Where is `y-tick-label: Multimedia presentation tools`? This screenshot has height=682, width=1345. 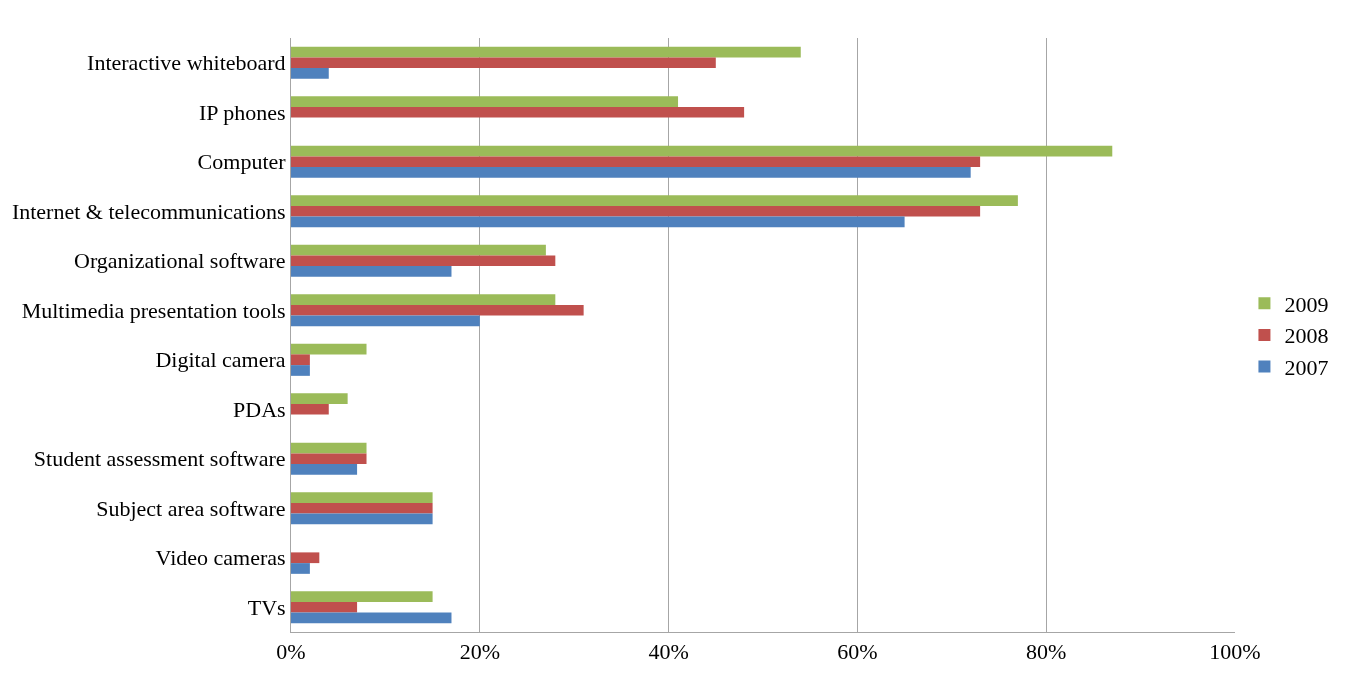 y-tick-label: Multimedia presentation tools is located at coordinates (153, 310).